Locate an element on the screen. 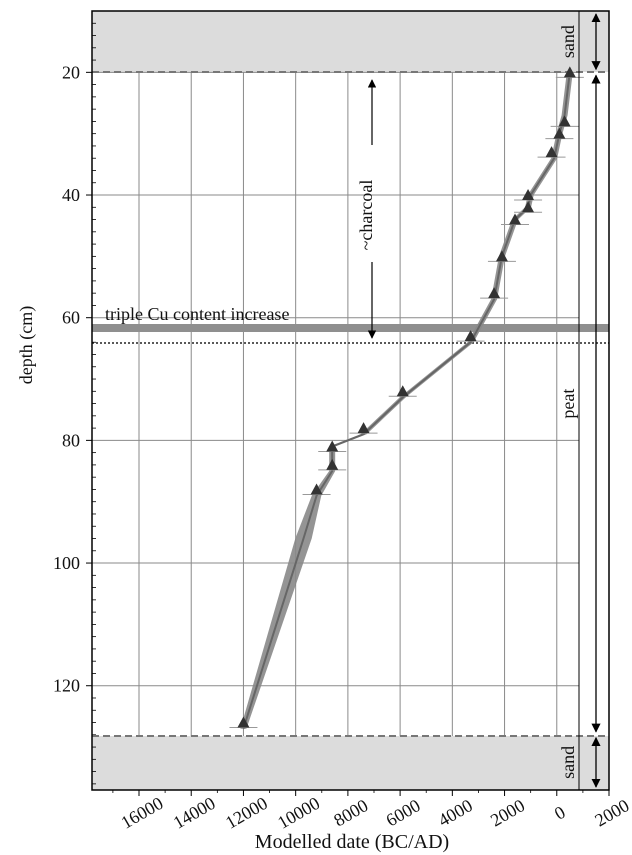 This screenshot has height=855, width=632. cu-increase-label: triple Cu content increase is located at coordinates (197, 314).